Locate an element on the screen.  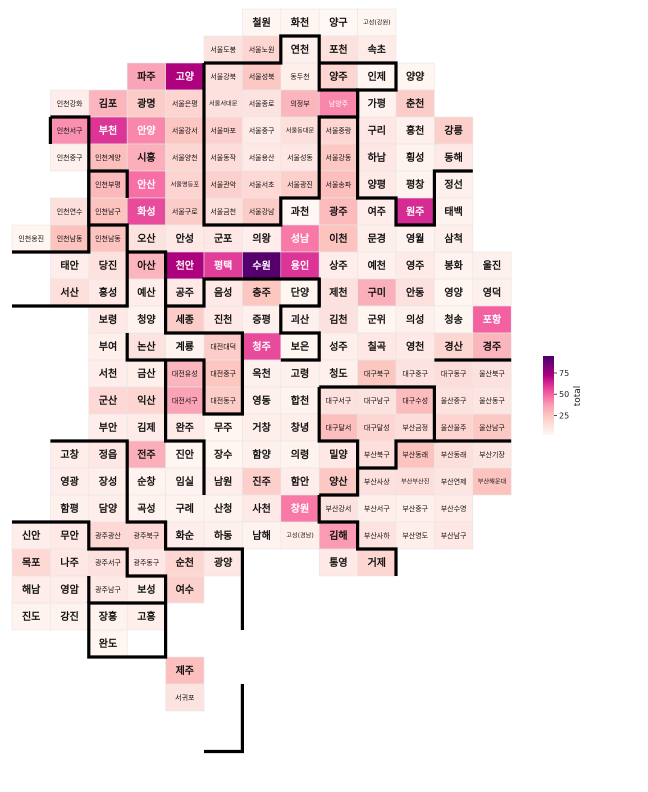
tile-label: 보령 is located at coordinates (108, 320).